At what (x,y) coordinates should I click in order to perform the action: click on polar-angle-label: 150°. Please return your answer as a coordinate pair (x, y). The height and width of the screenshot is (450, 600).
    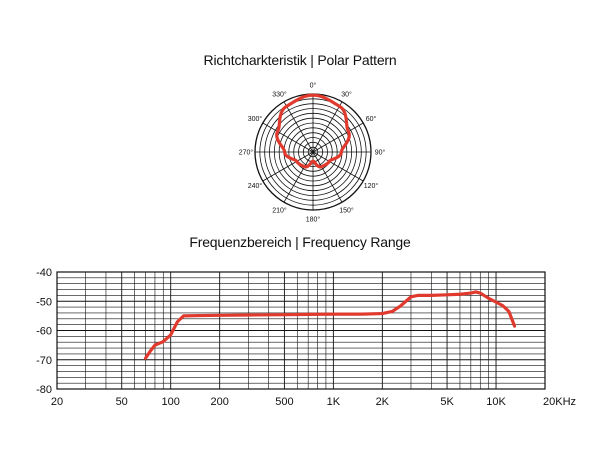
    Looking at the image, I should click on (346, 211).